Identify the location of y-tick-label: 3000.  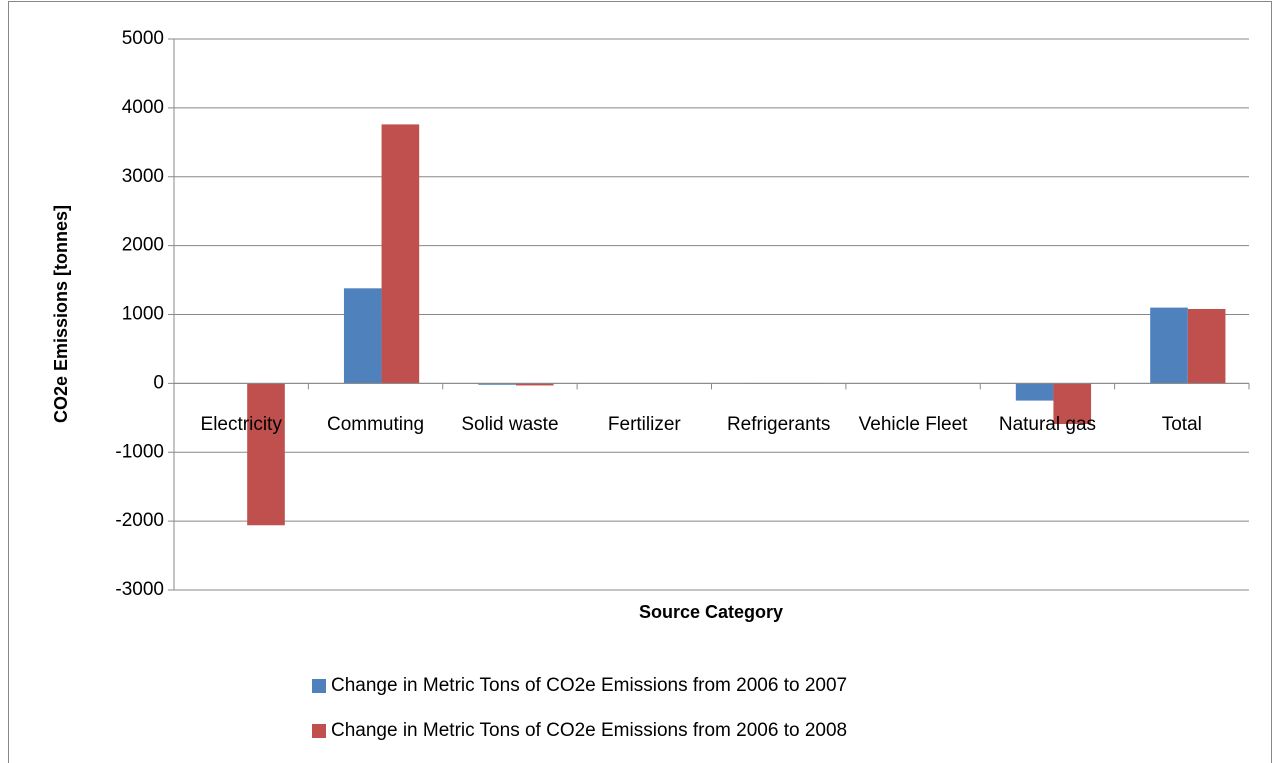
(143, 176).